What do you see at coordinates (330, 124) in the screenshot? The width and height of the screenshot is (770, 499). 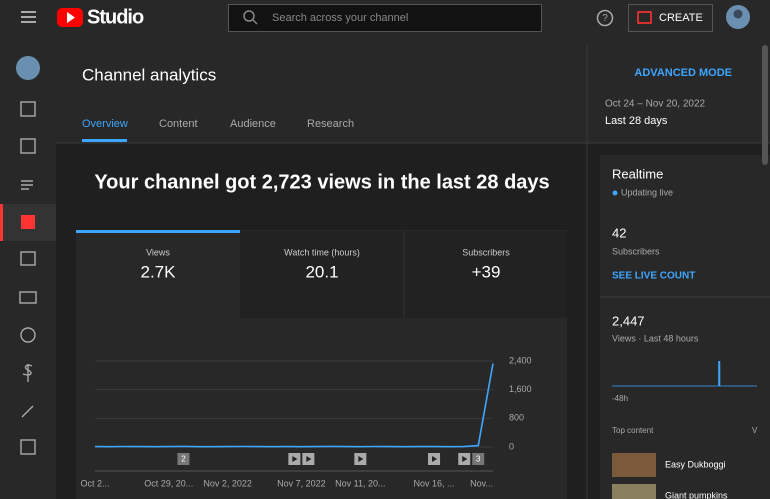 I see `tab: Research` at bounding box center [330, 124].